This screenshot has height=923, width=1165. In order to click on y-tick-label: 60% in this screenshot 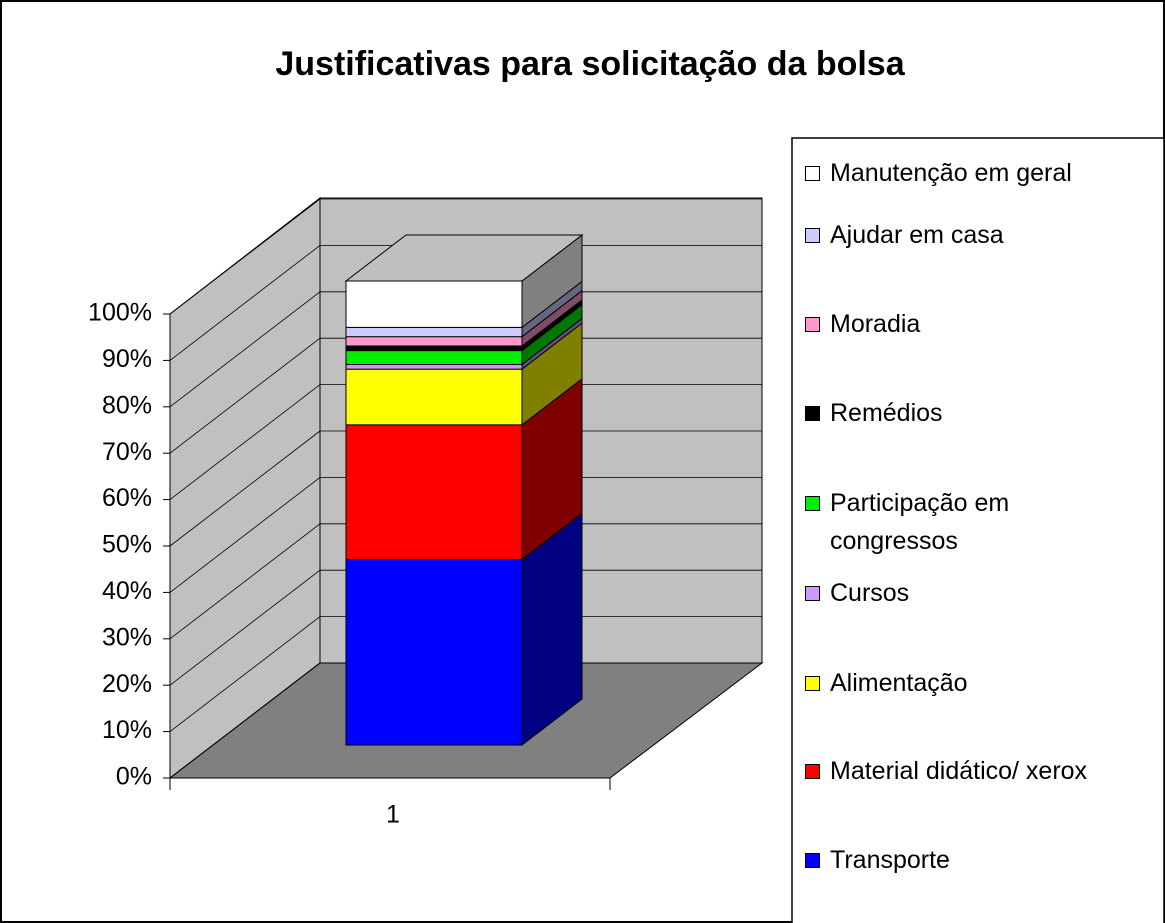, I will do `click(127, 498)`.